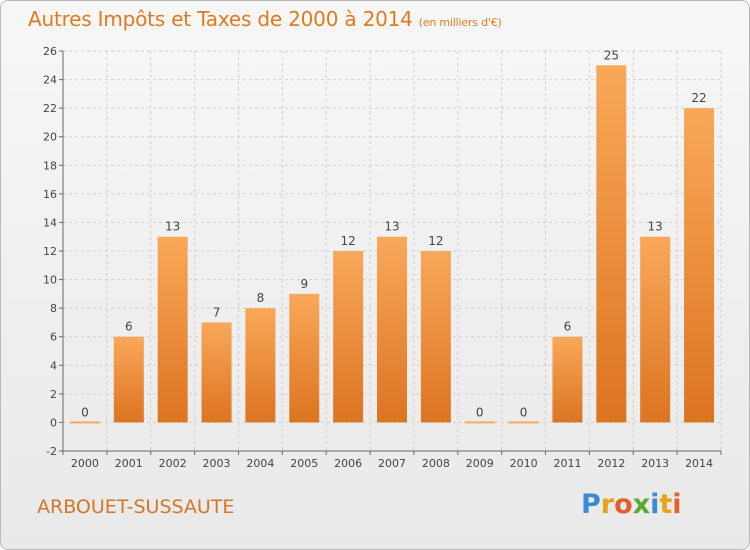 Image resolution: width=750 pixels, height=550 pixels. Describe the element at coordinates (524, 463) in the screenshot. I see `x-tick-label: 2010` at that location.